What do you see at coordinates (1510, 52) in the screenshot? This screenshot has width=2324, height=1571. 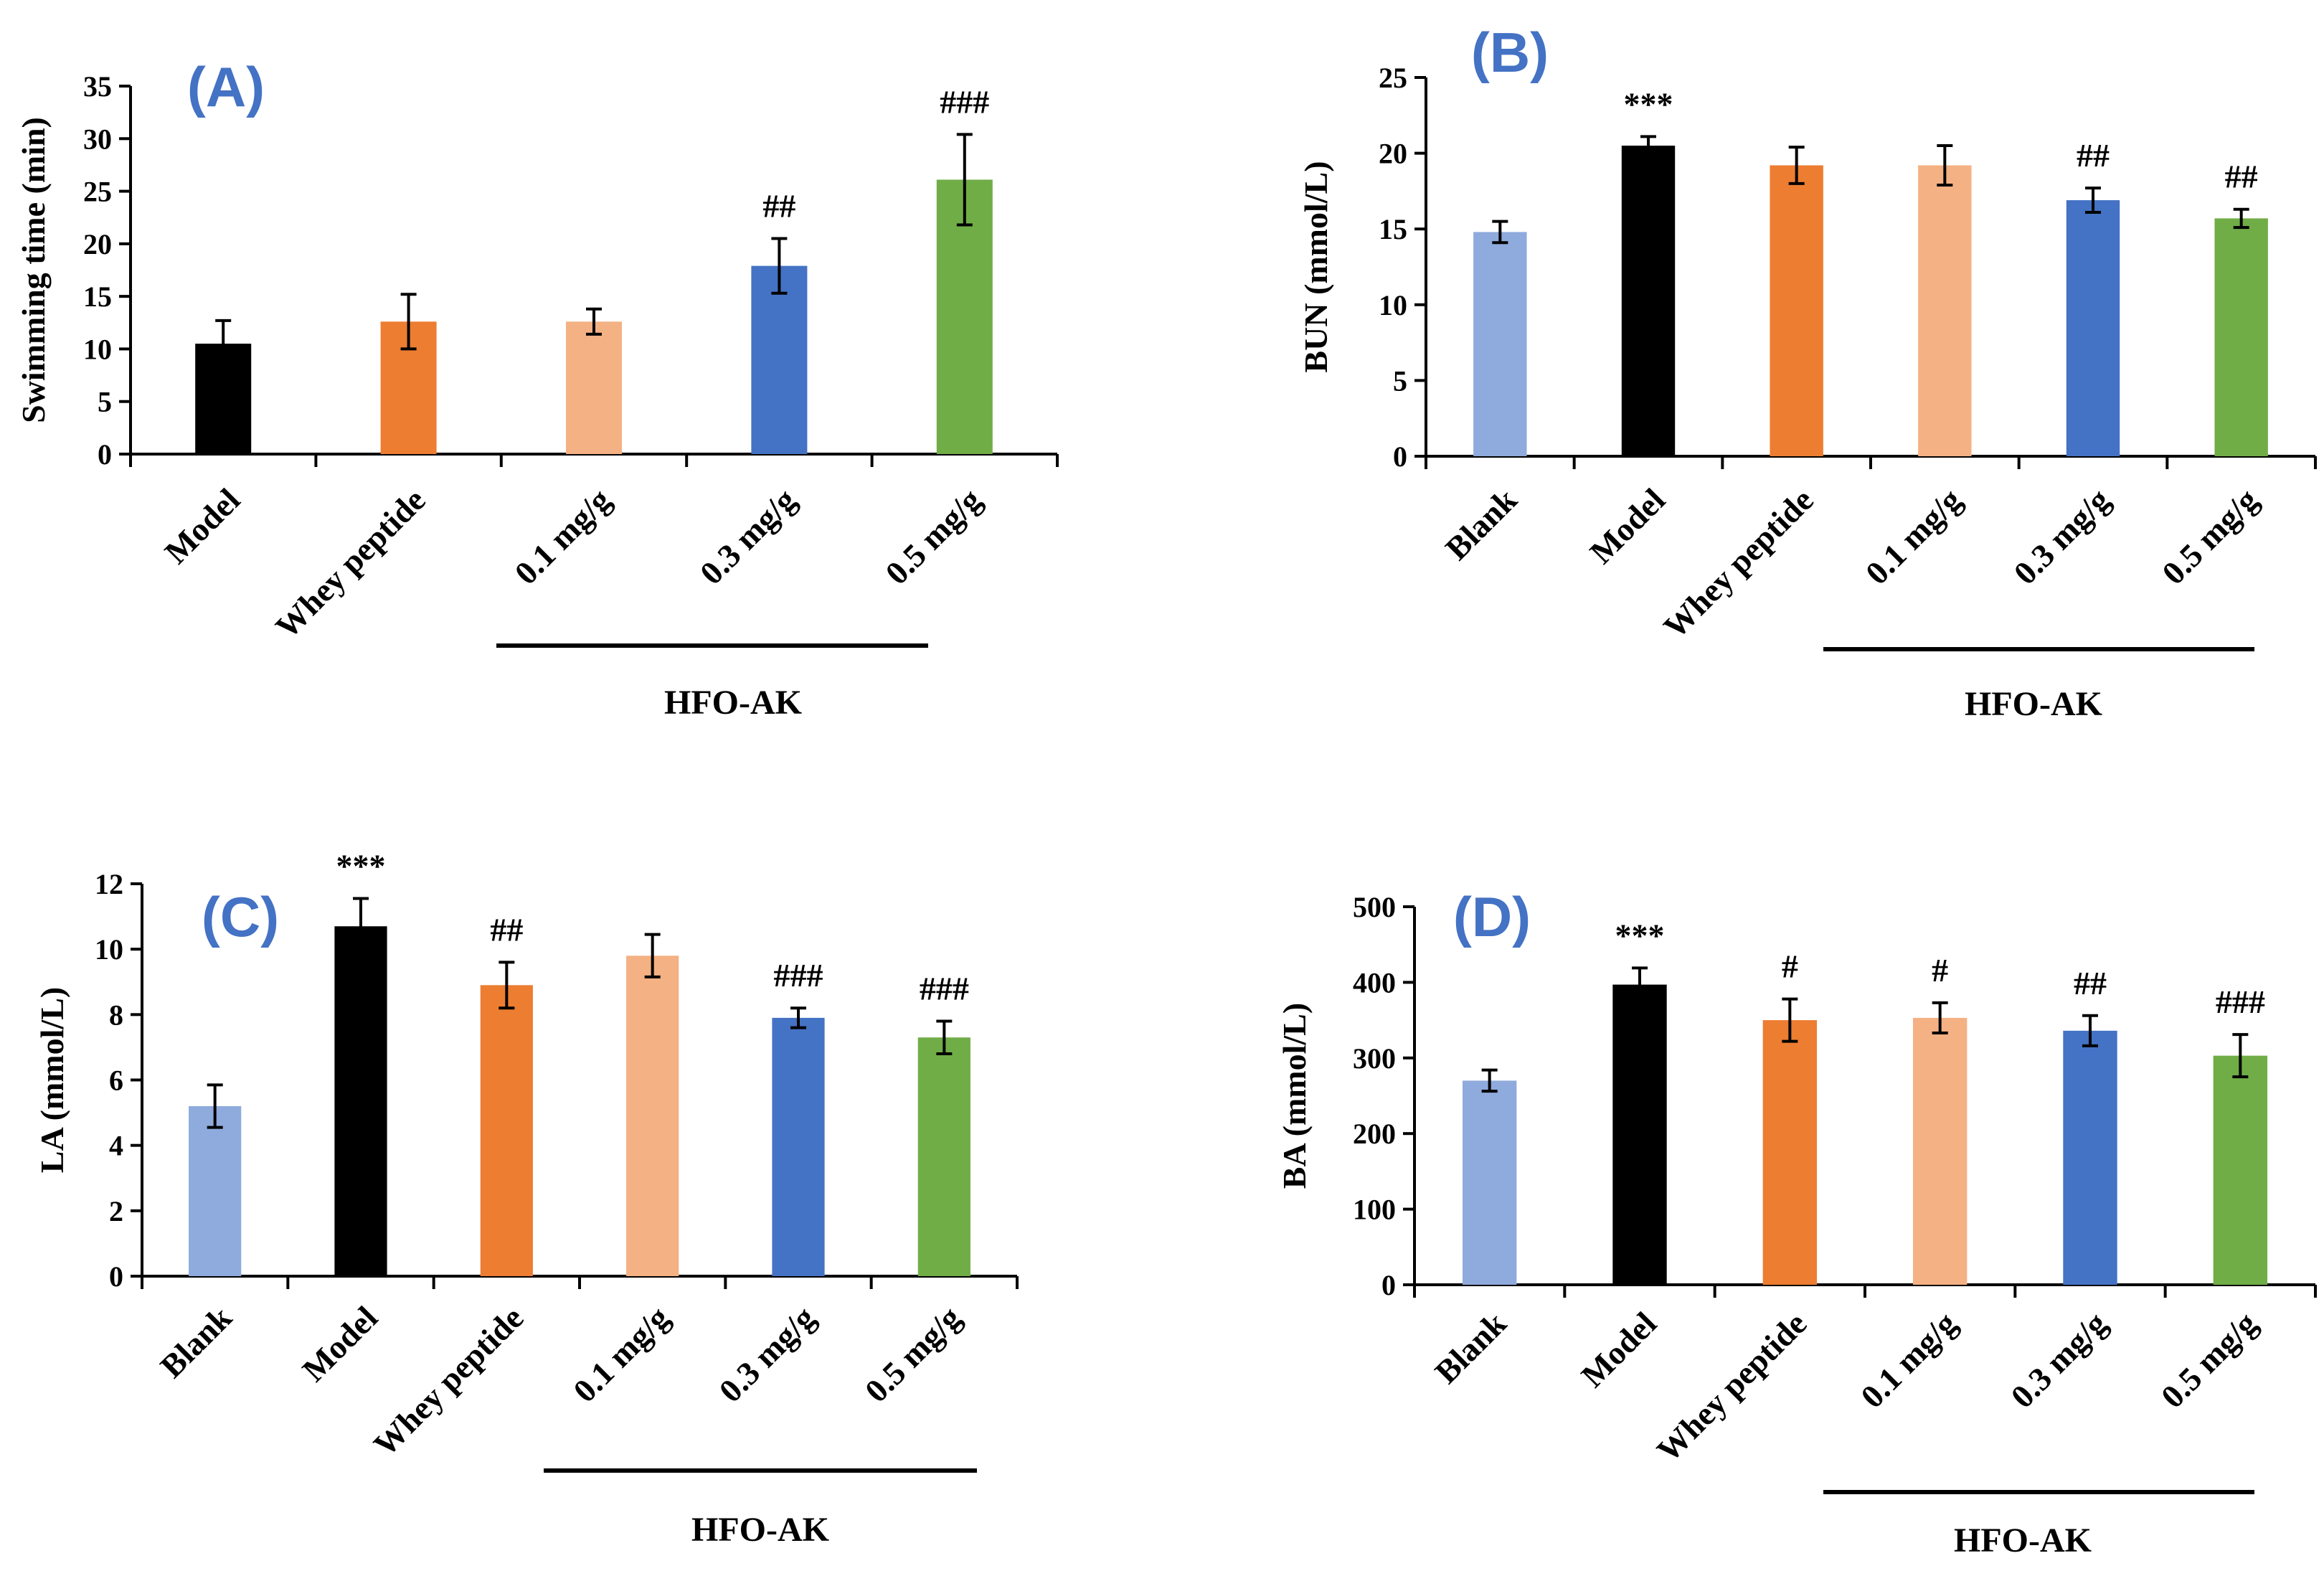 I see `panel-label: (B)` at bounding box center [1510, 52].